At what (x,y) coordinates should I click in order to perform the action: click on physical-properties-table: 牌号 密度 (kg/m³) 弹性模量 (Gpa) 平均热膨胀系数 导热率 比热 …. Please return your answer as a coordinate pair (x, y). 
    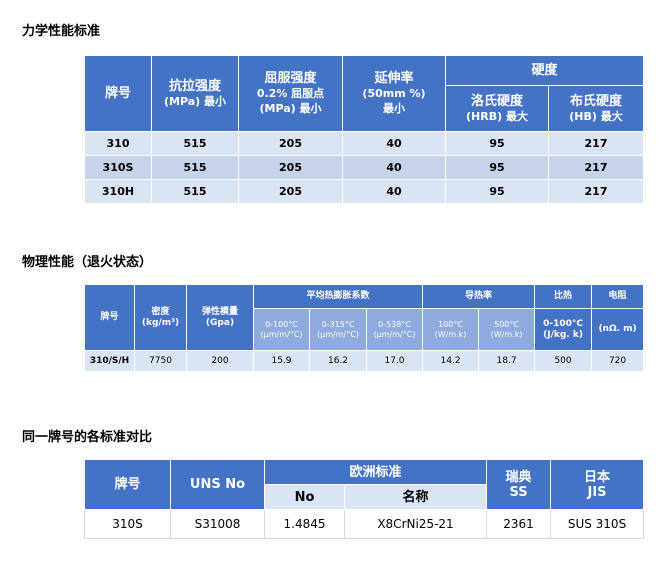
    Looking at the image, I should click on (364, 328).